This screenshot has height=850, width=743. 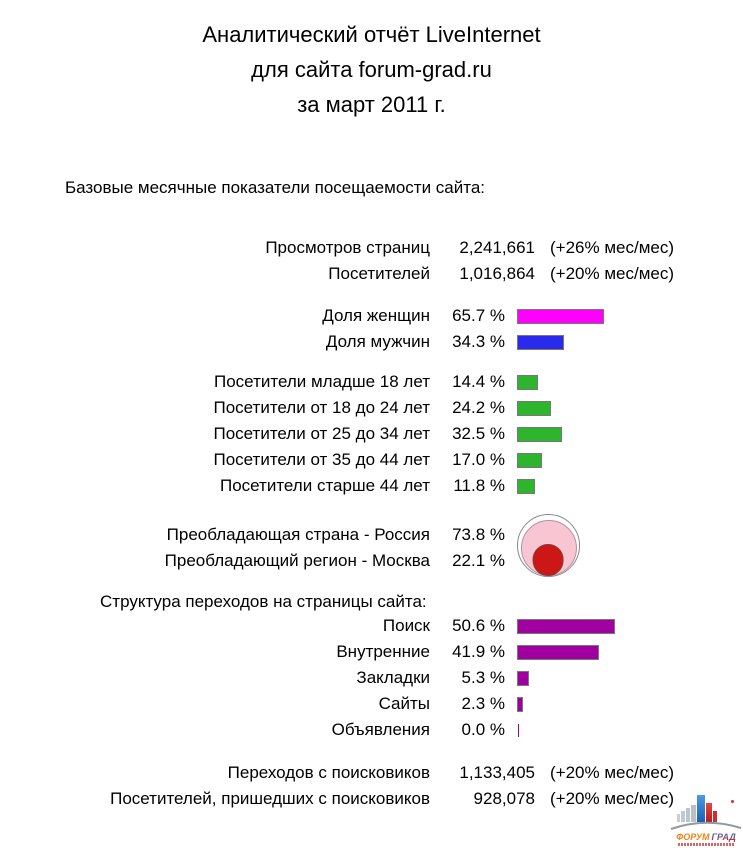 I want to click on metric-change: (+26% мес/мес), so click(x=612, y=247).